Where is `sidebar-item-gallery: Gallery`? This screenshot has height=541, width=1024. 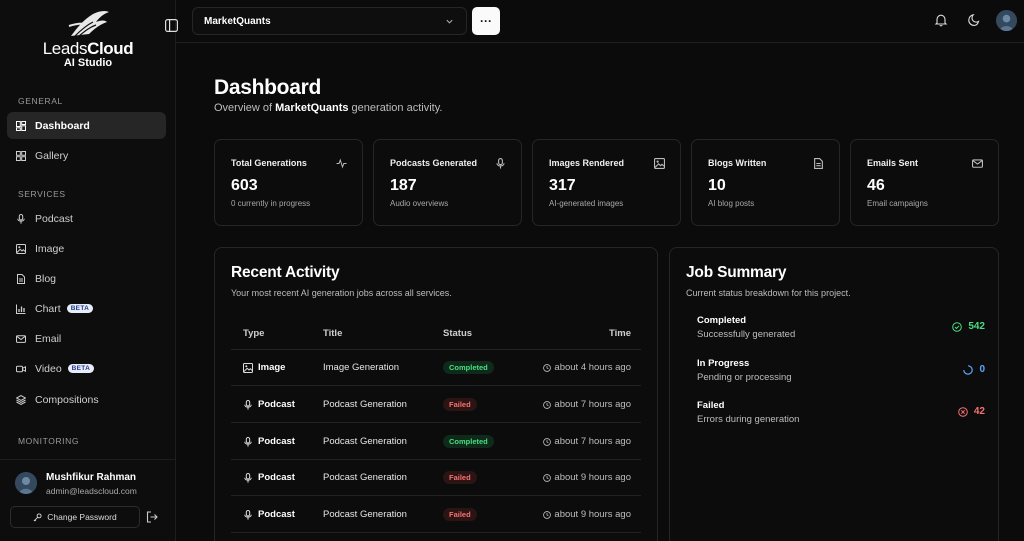
sidebar-item-gallery: Gallery is located at coordinates (86, 155).